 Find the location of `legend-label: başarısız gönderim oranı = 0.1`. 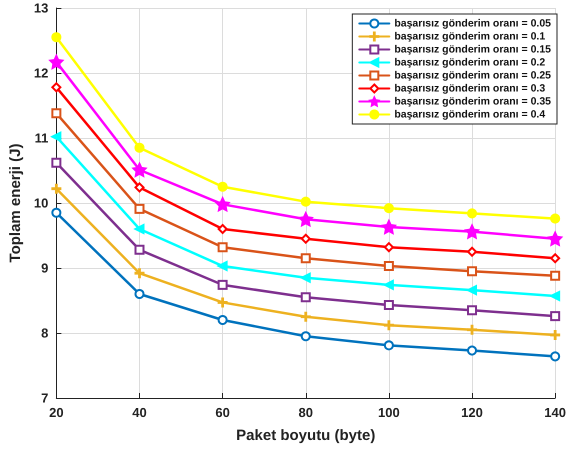

legend-label: başarısız gönderim oranı = 0.1 is located at coordinates (470, 36).